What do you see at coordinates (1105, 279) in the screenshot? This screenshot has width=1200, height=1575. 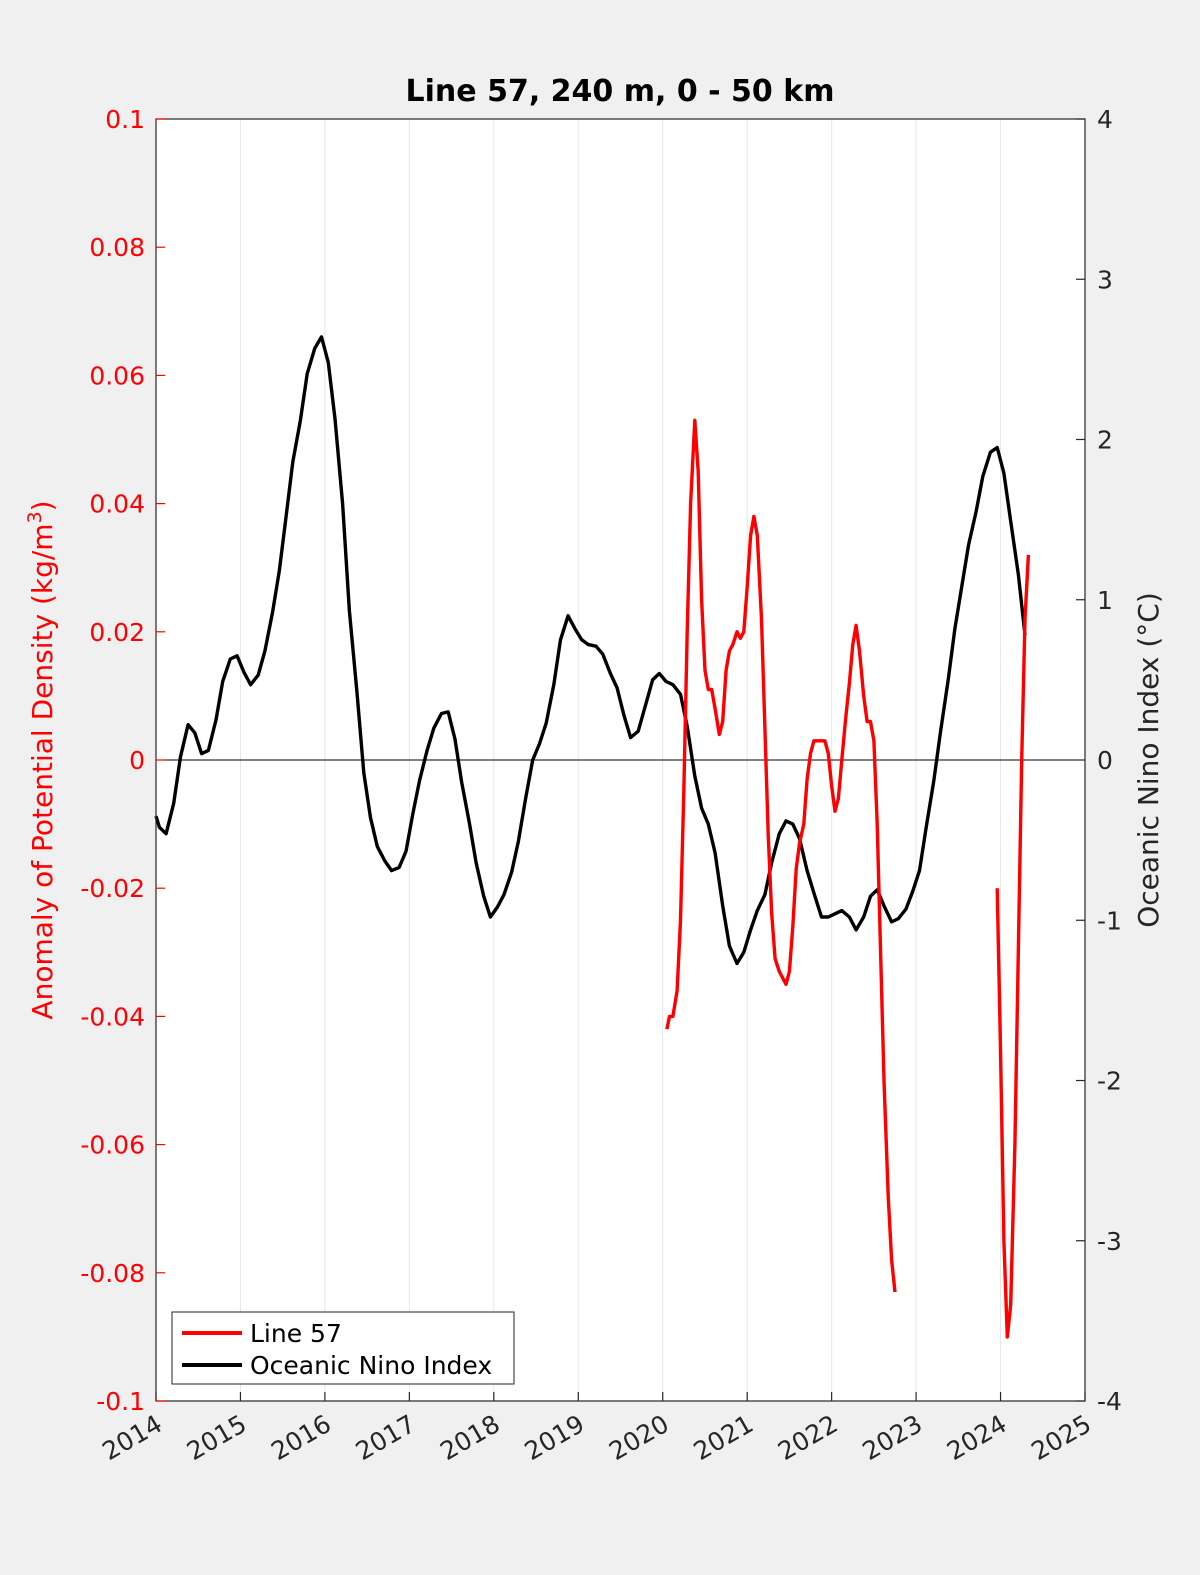 I see `y-right-tick-label: 3` at bounding box center [1105, 279].